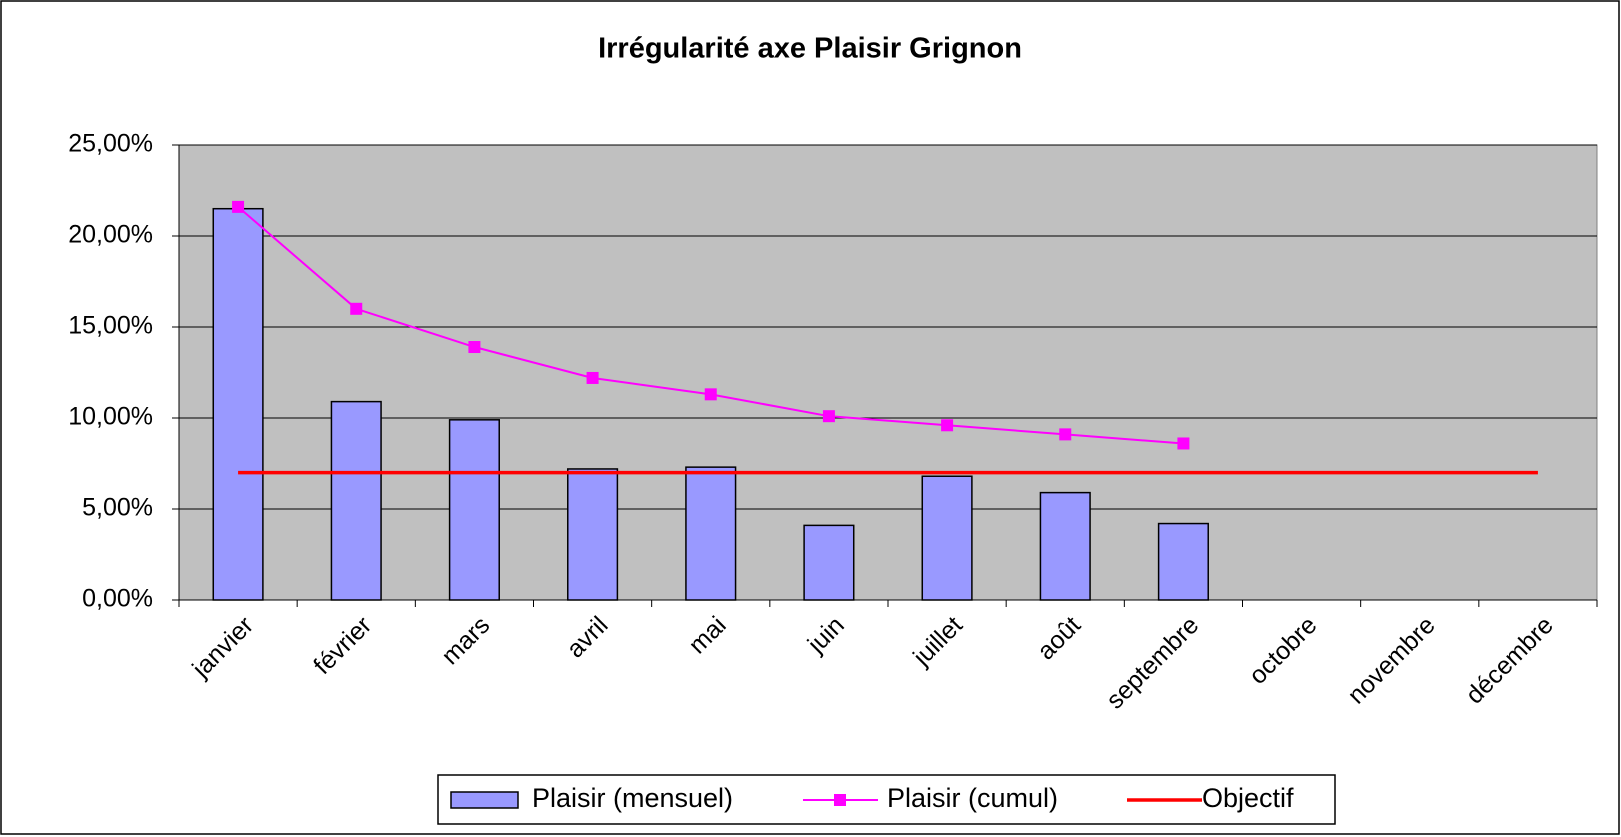  What do you see at coordinates (810, 49) in the screenshot?
I see `chart-title: Irrégularité axe Plaisir Grignon` at bounding box center [810, 49].